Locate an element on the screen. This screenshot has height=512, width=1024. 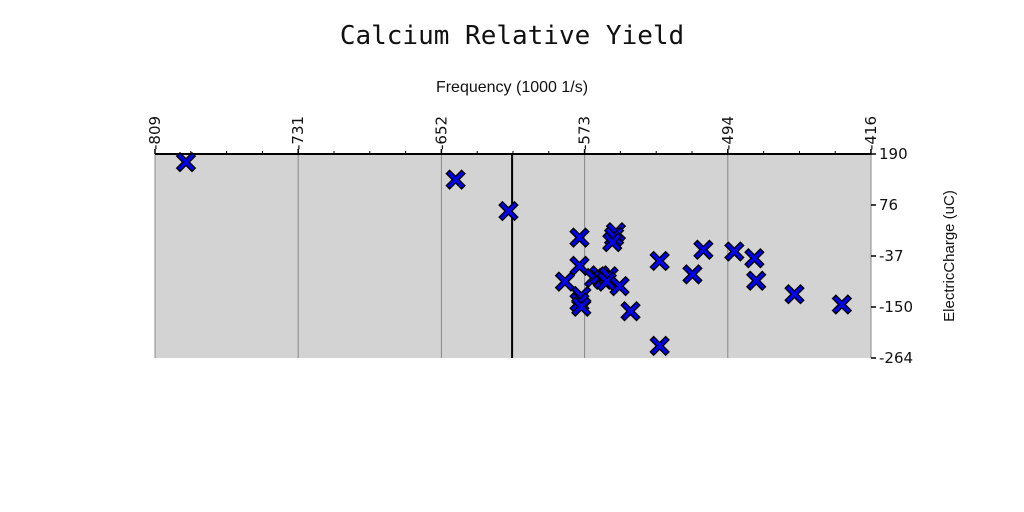
x-tick-label: -809 is located at coordinates (155, 133).